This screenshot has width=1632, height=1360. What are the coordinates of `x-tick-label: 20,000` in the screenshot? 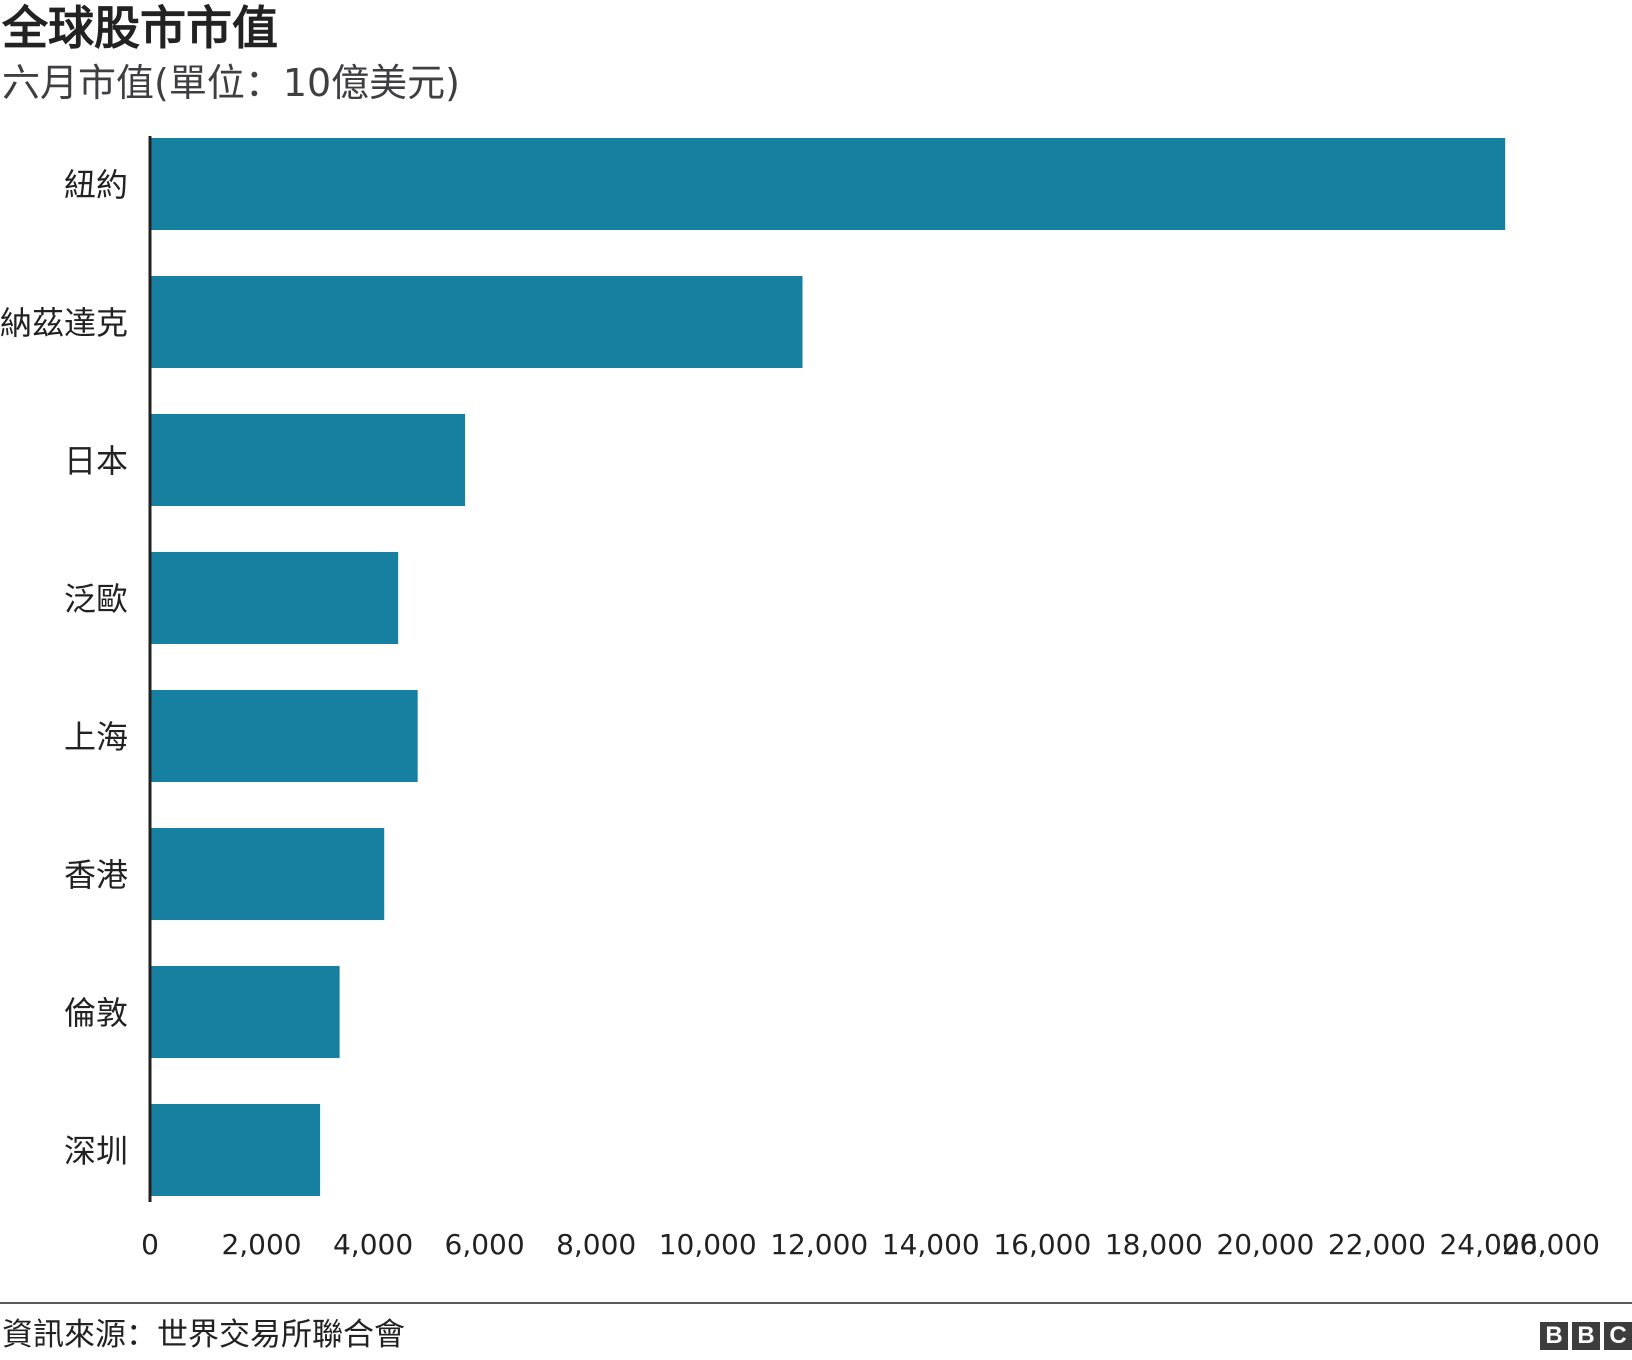 It's located at (1265, 1244).